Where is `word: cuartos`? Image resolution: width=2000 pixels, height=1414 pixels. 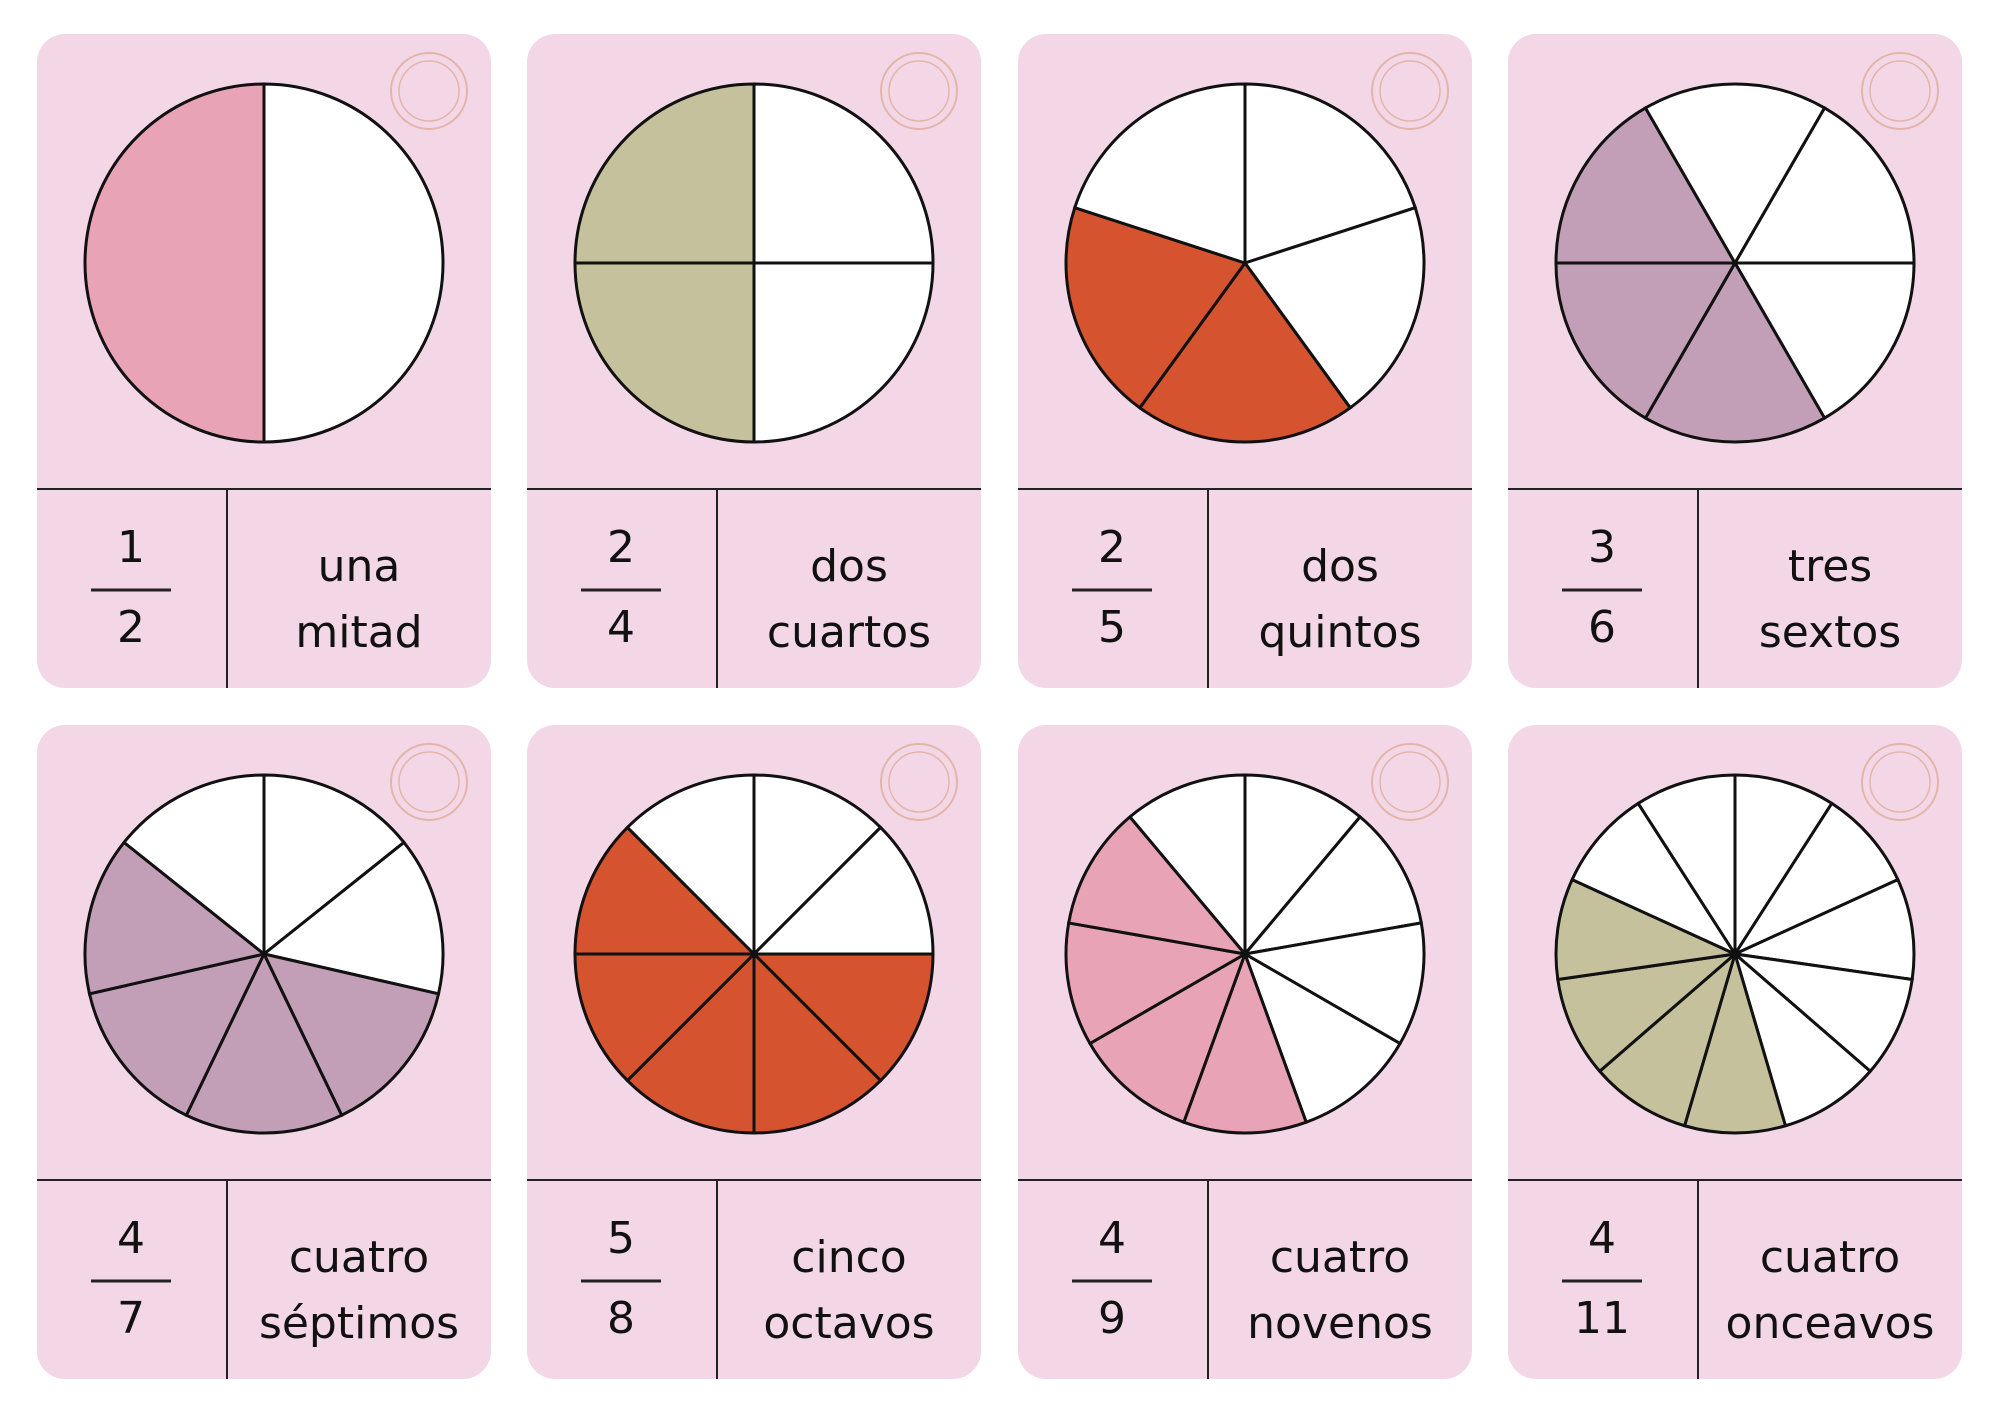
word: cuartos is located at coordinates (849, 632).